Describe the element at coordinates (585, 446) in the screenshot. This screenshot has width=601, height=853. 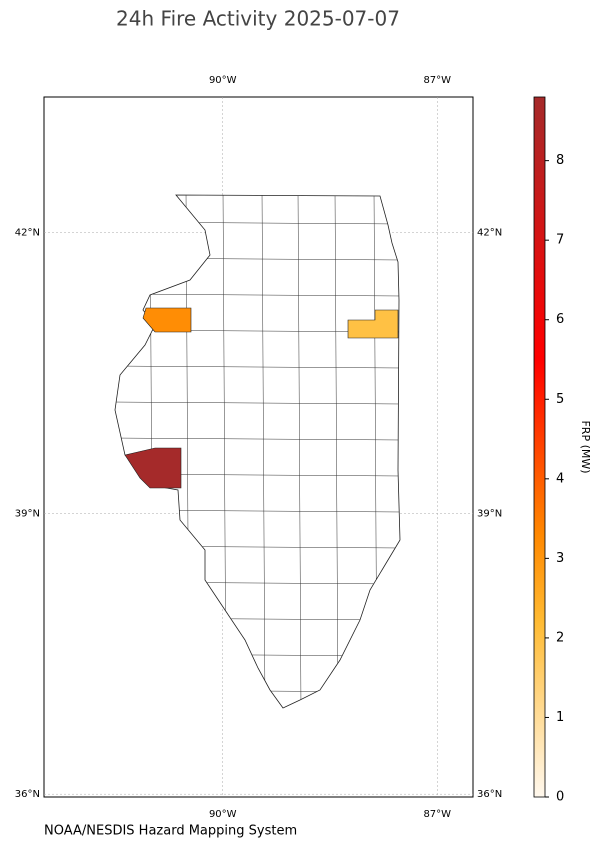
I see `colorbar-label: FRP (MW)` at that location.